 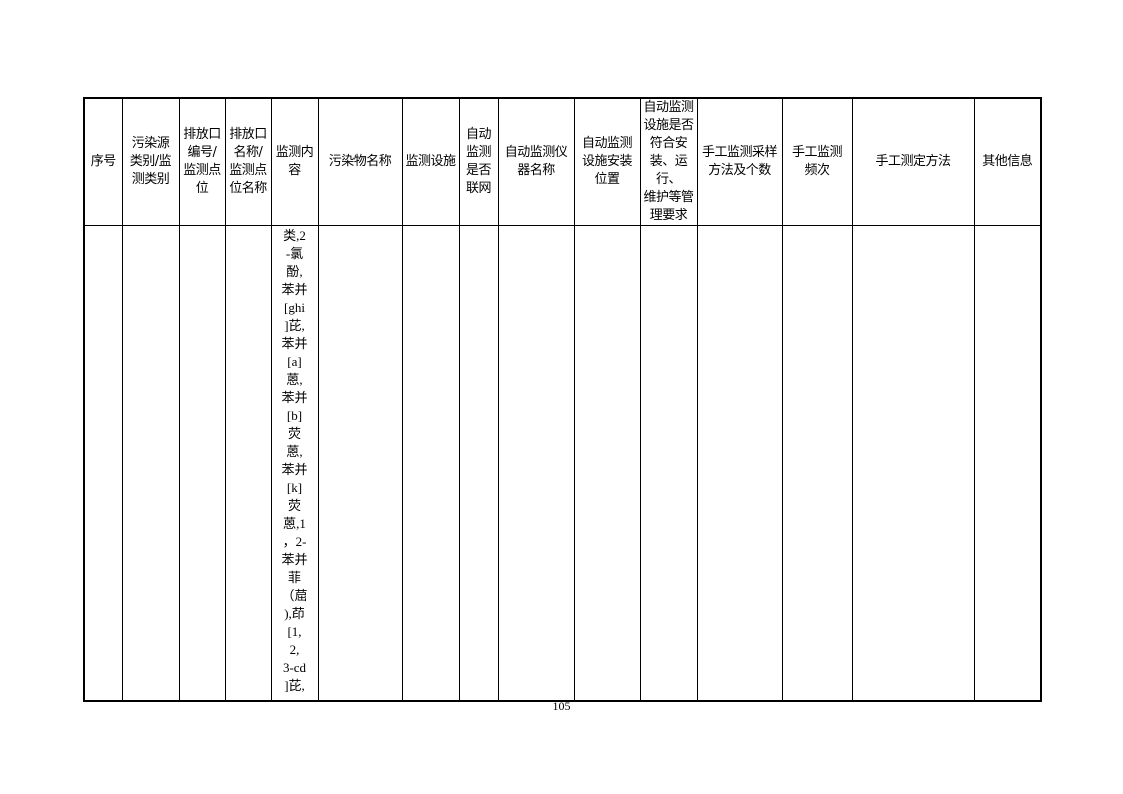 What do you see at coordinates (817, 463) in the screenshot?
I see `cell-manual-frequency` at bounding box center [817, 463].